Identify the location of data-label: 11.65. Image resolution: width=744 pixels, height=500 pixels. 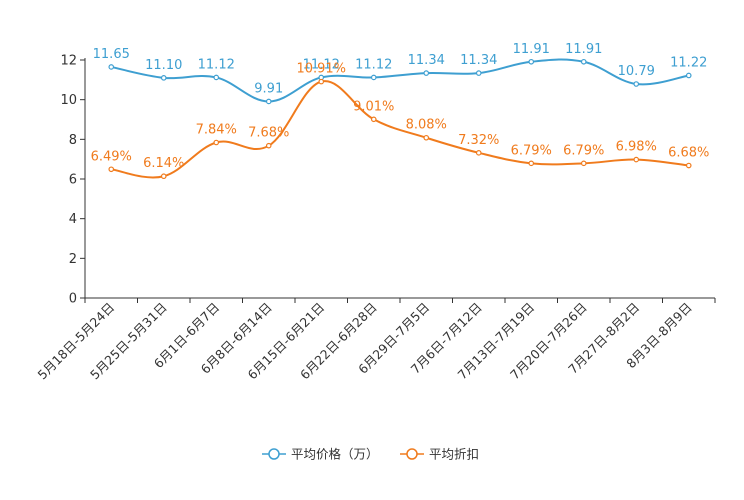
(111, 54).